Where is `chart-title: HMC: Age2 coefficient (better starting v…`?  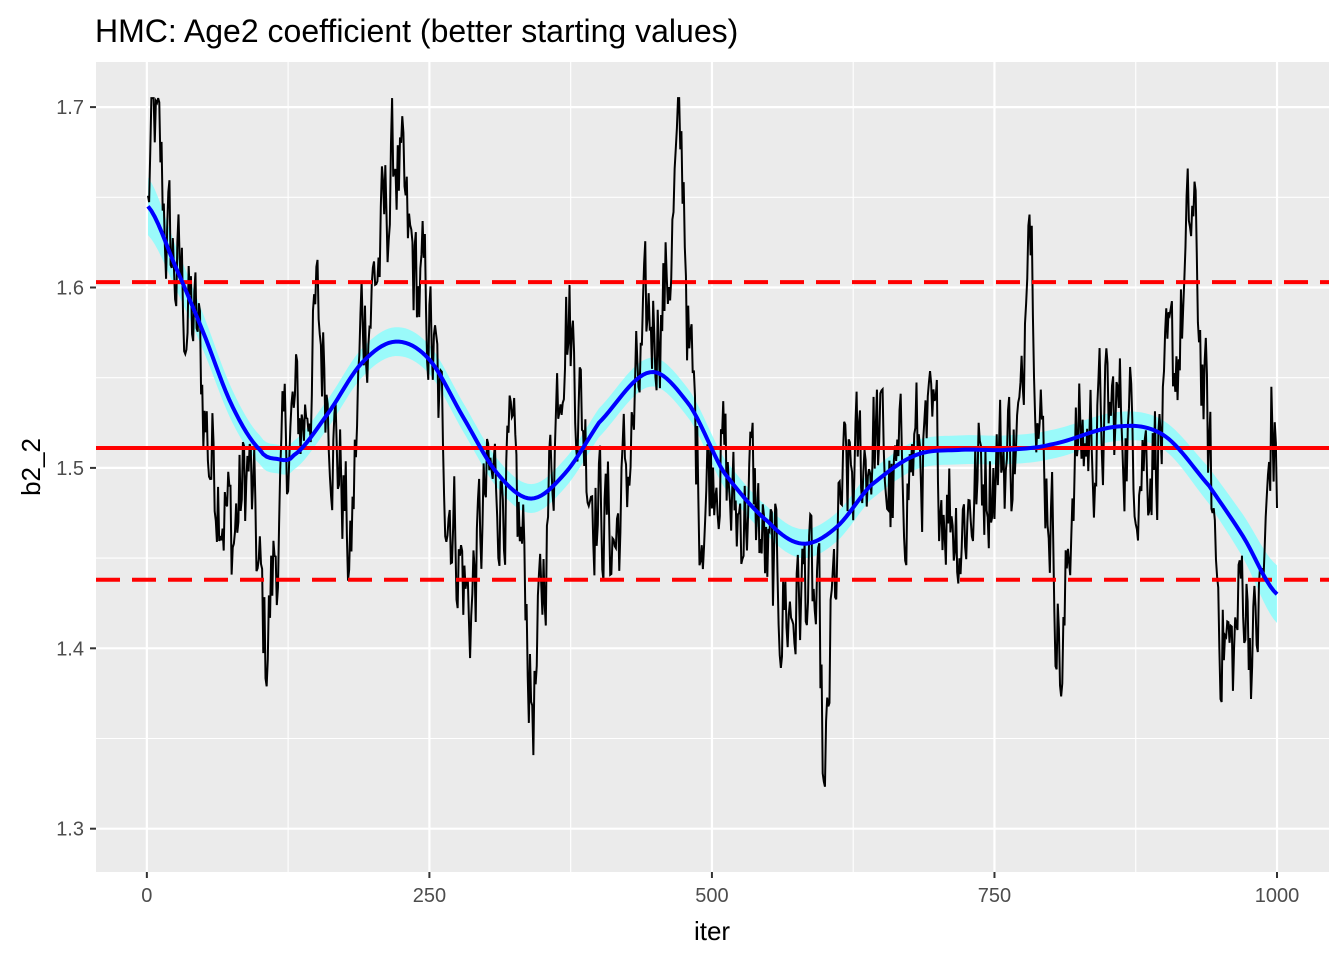 chart-title: HMC: Age2 coefficient (better starting v… is located at coordinates (416, 31).